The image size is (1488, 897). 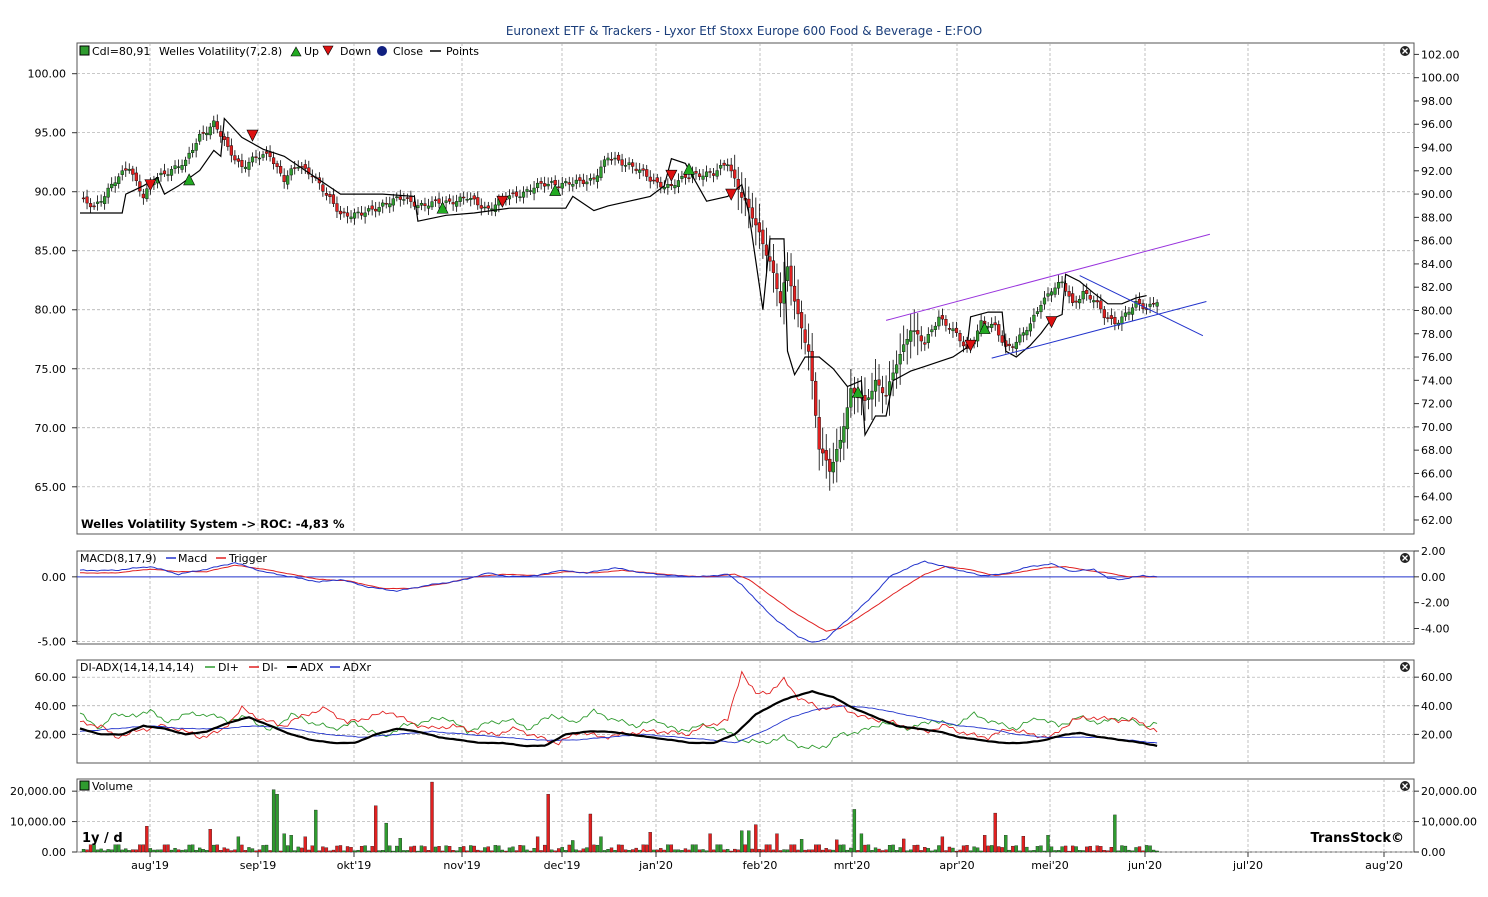 What do you see at coordinates (296, 51) in the screenshot?
I see `up-triangle-icon` at bounding box center [296, 51].